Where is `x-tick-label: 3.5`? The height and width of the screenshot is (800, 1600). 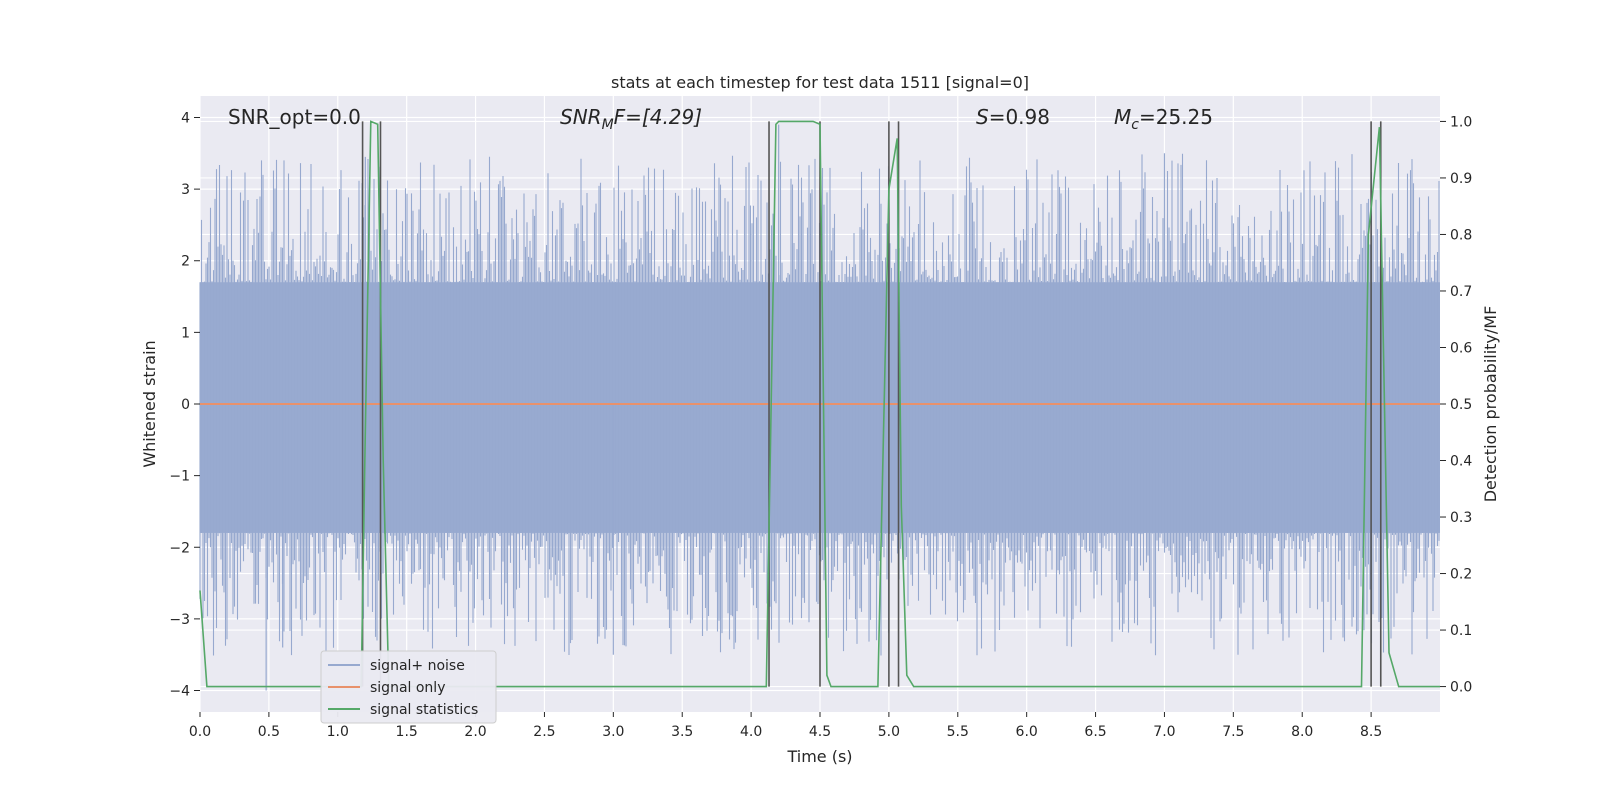
x-tick-label: 3.5 is located at coordinates (682, 732).